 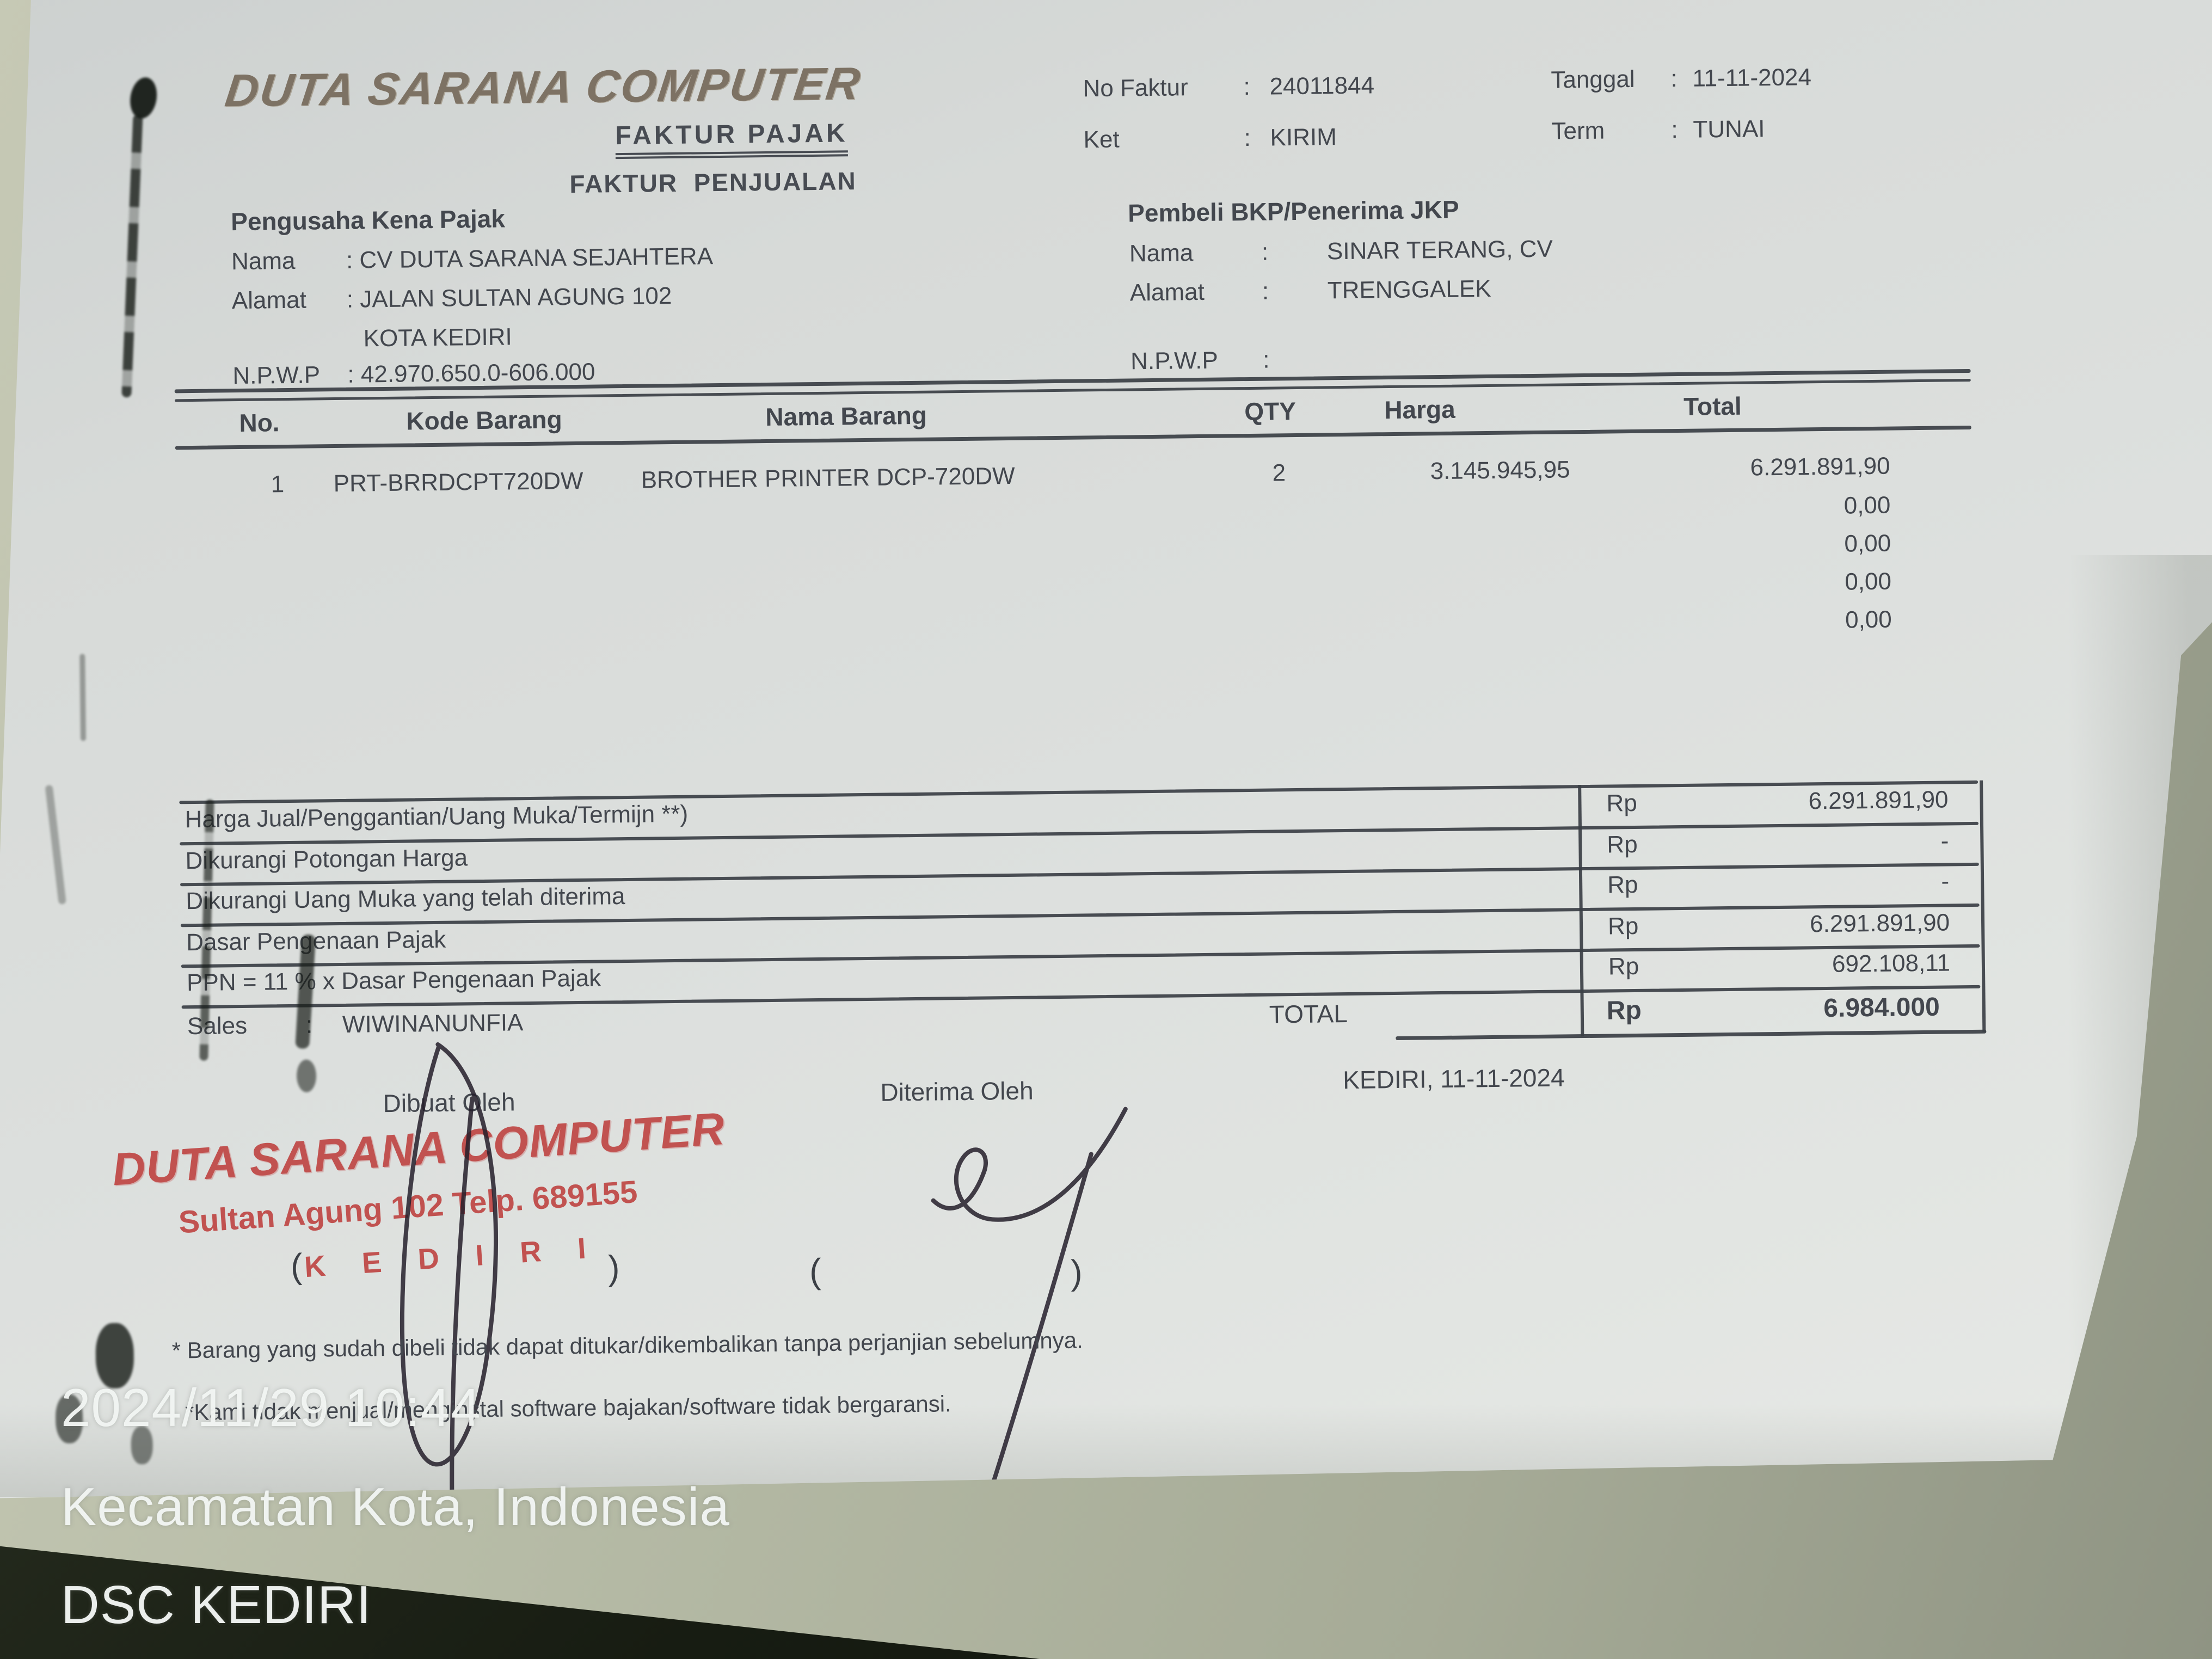 I want to click on watermark-label: DSC KEDIRI, so click(x=217, y=1605).